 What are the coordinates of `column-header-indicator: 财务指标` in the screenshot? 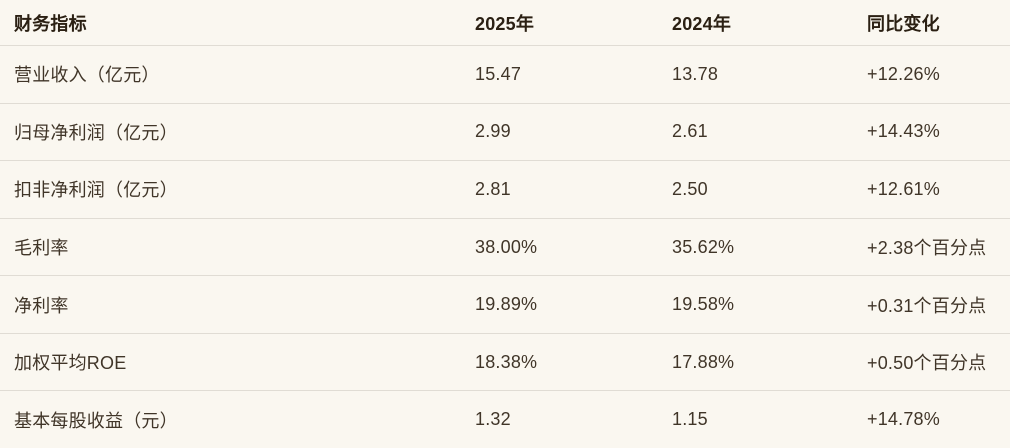 It's located at (50, 23).